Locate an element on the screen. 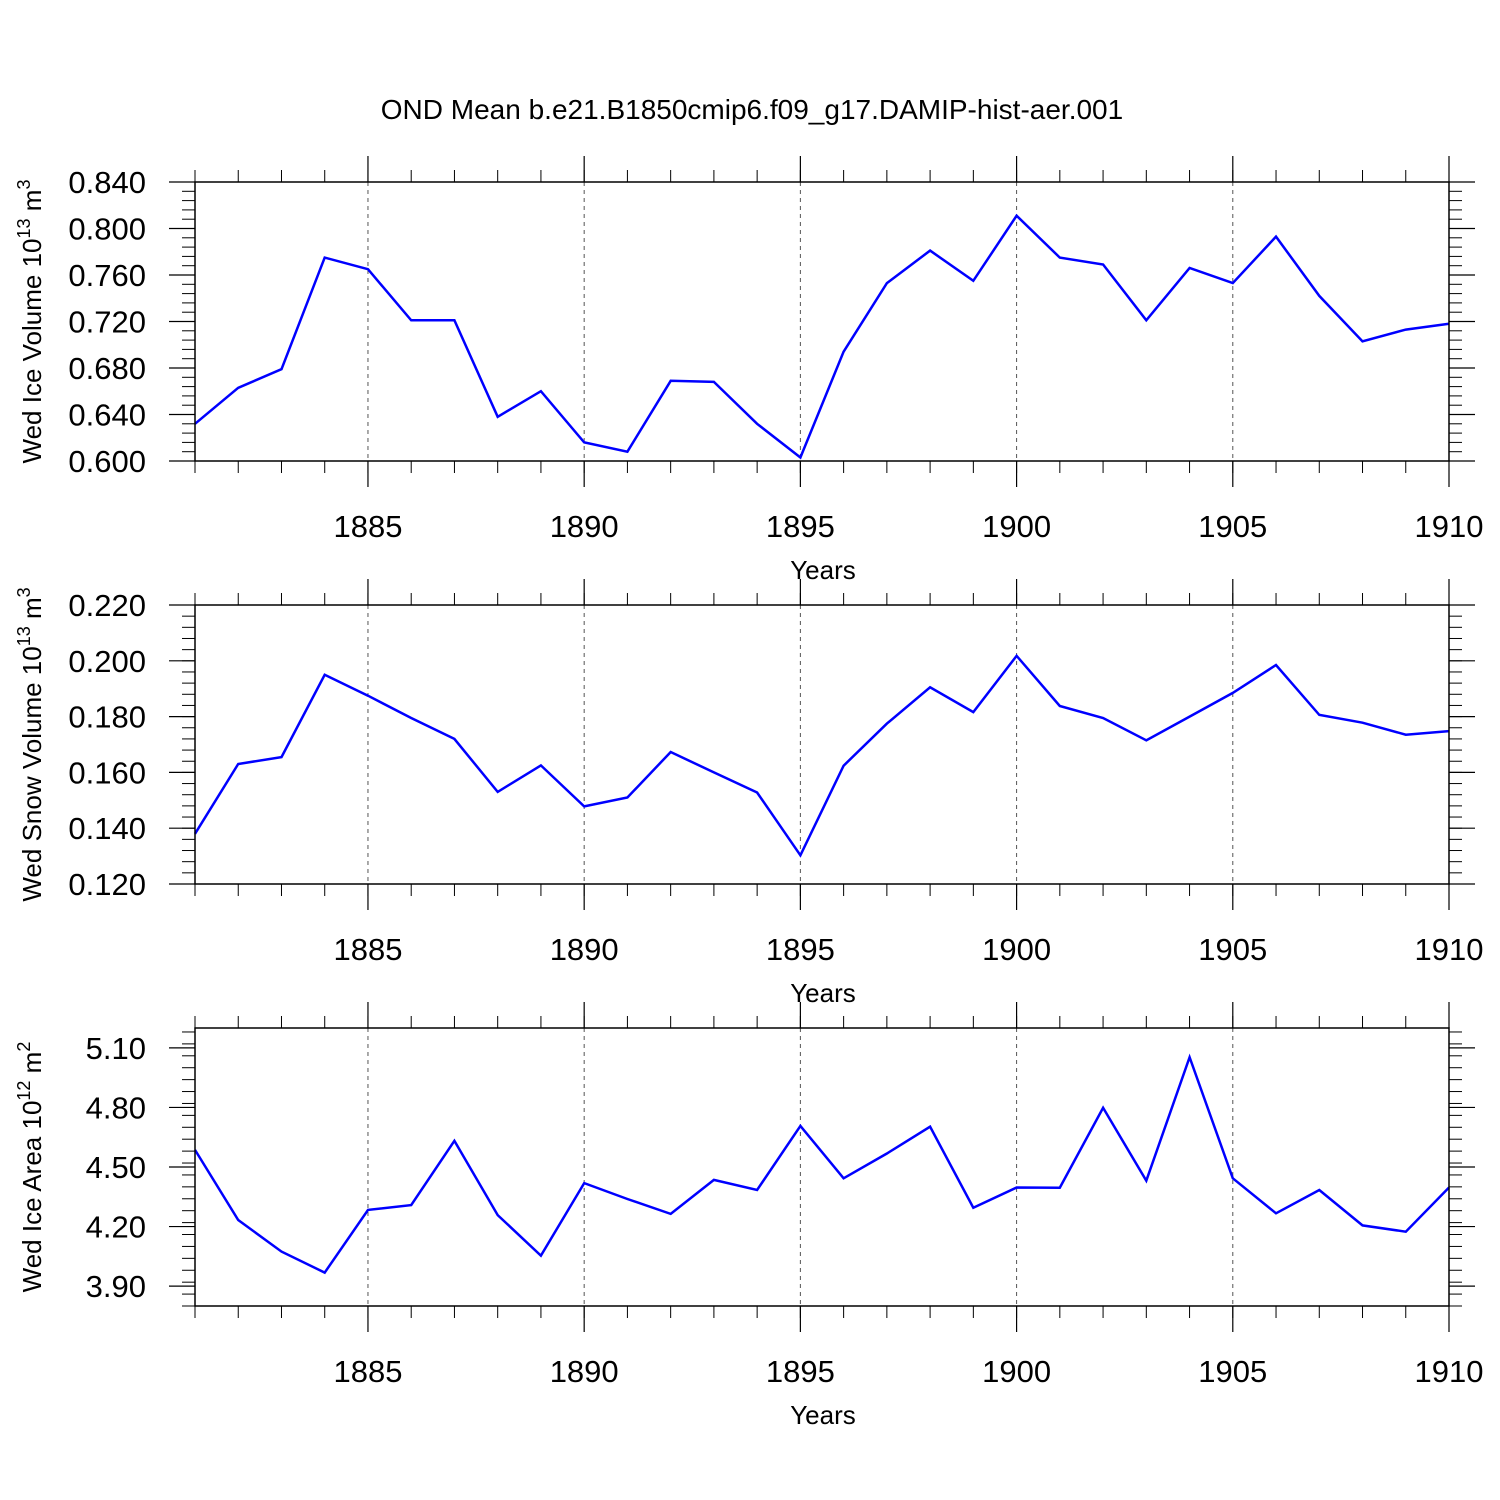 The width and height of the screenshot is (1500, 1500). y-tick-label: 4.50 is located at coordinates (116, 1167).